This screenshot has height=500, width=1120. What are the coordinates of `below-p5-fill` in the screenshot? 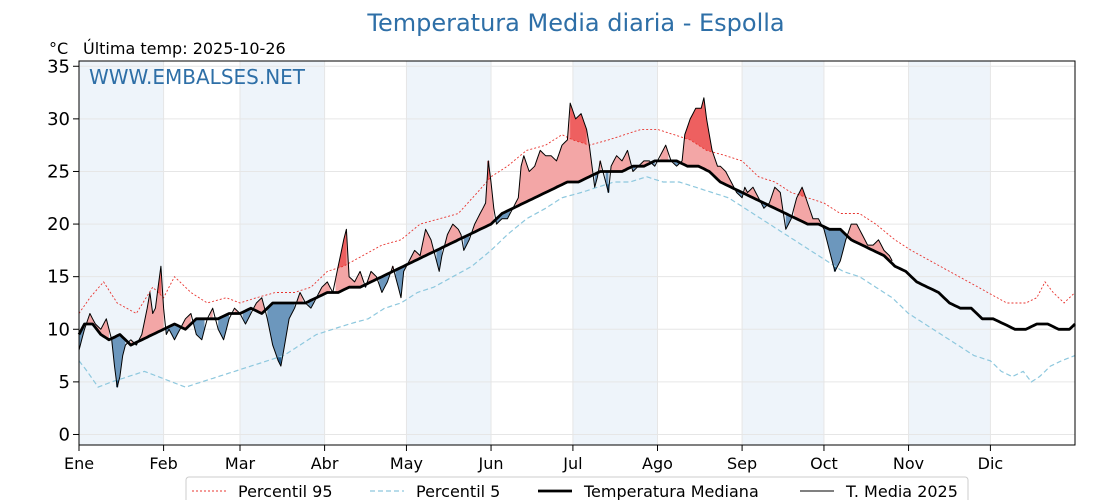 It's located at (279, 361).